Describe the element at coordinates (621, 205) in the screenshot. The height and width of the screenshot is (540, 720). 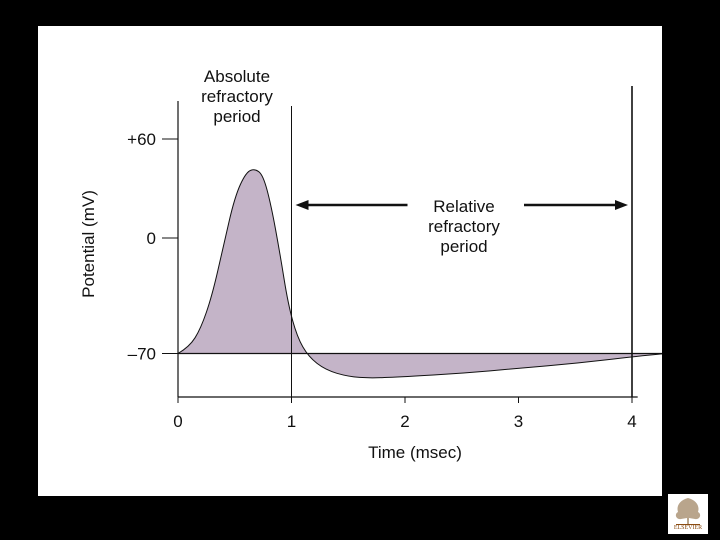
I see `arrow-right-head` at that location.